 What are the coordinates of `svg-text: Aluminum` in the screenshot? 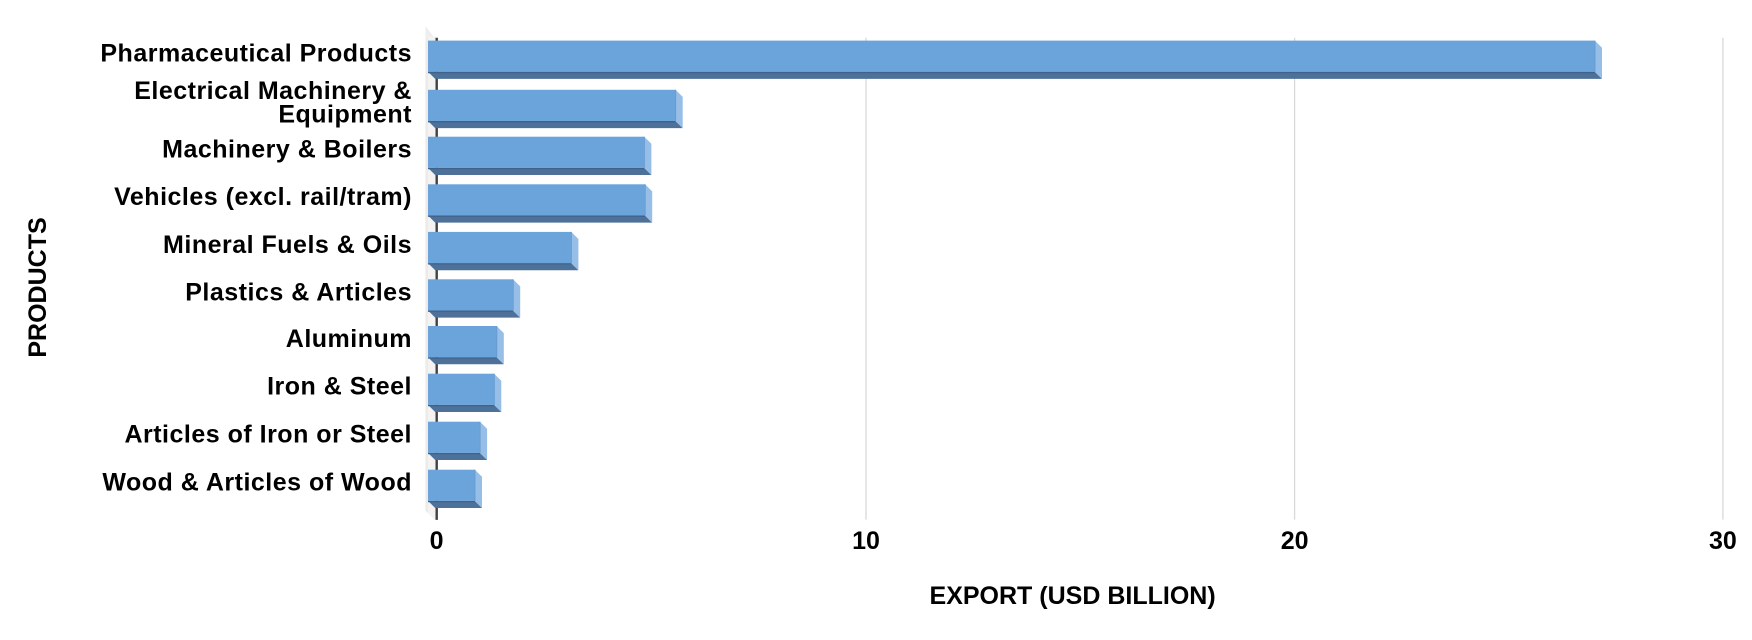 It's located at (349, 339).